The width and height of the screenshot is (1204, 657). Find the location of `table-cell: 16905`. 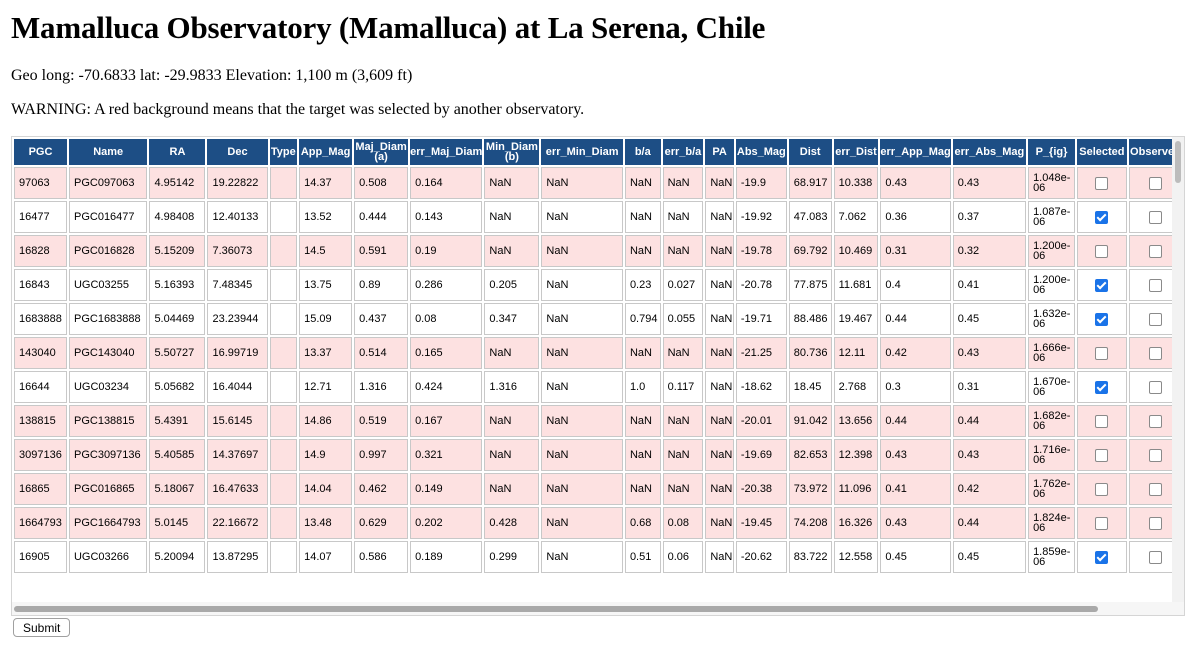

table-cell: 16905 is located at coordinates (40, 557).